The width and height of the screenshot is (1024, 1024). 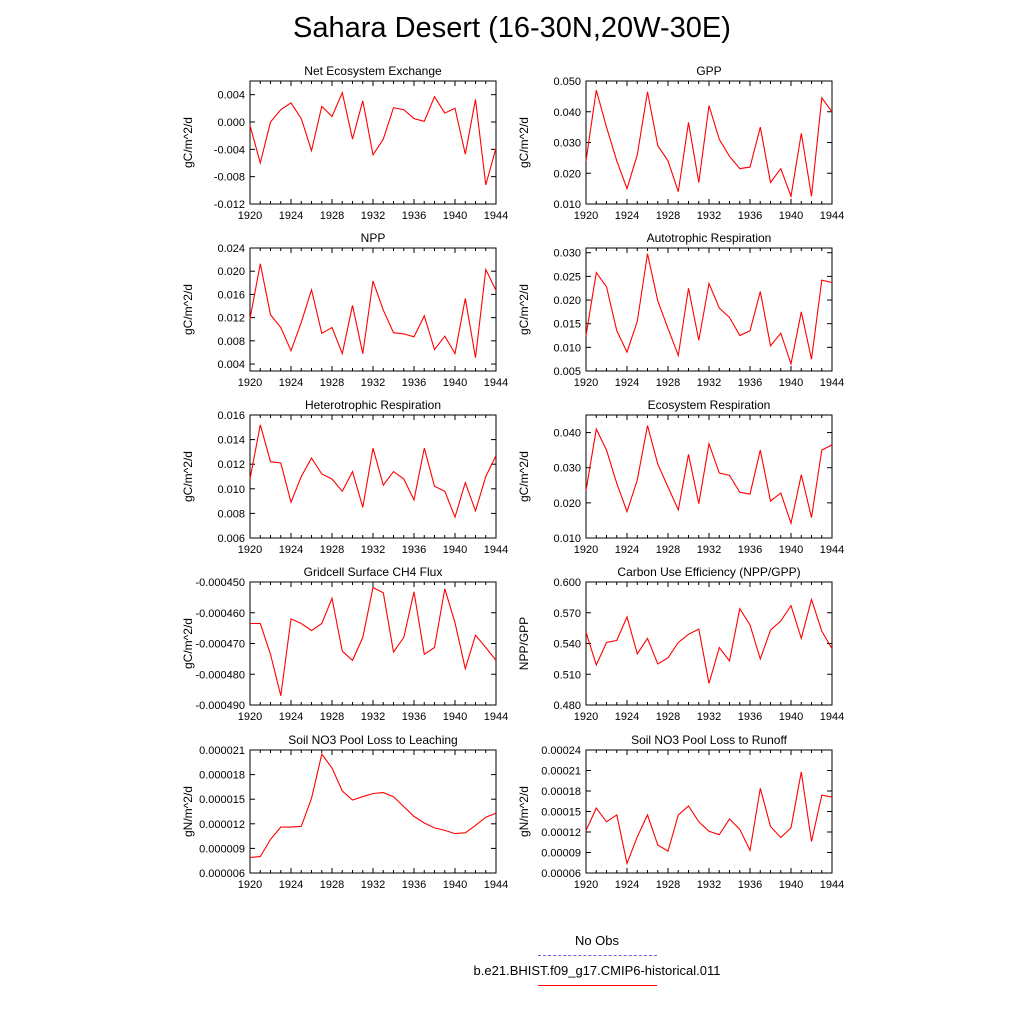 What do you see at coordinates (597, 970) in the screenshot?
I see `legend-model-label: b.e21.BHIST.f09_g17.CMIP6-historical.011` at bounding box center [597, 970].